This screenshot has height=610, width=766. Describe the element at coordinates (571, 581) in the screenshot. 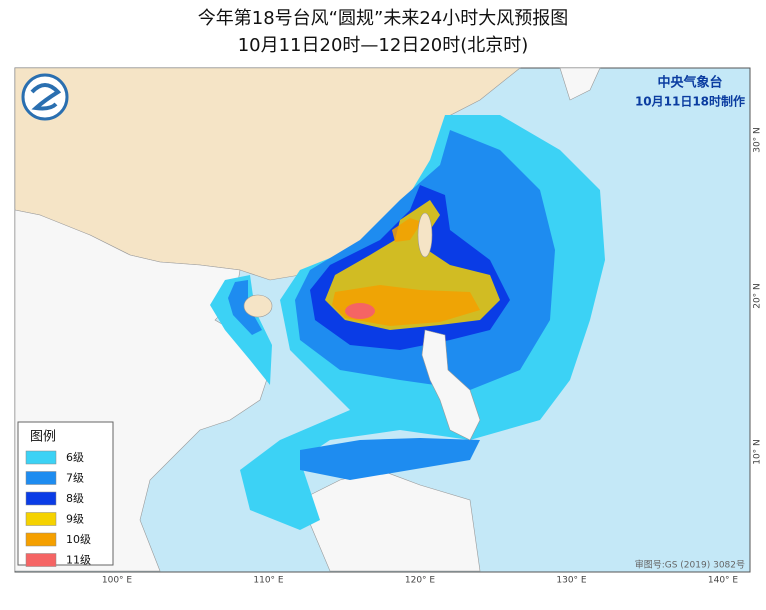

I see `longitude-label: 130° E` at that location.